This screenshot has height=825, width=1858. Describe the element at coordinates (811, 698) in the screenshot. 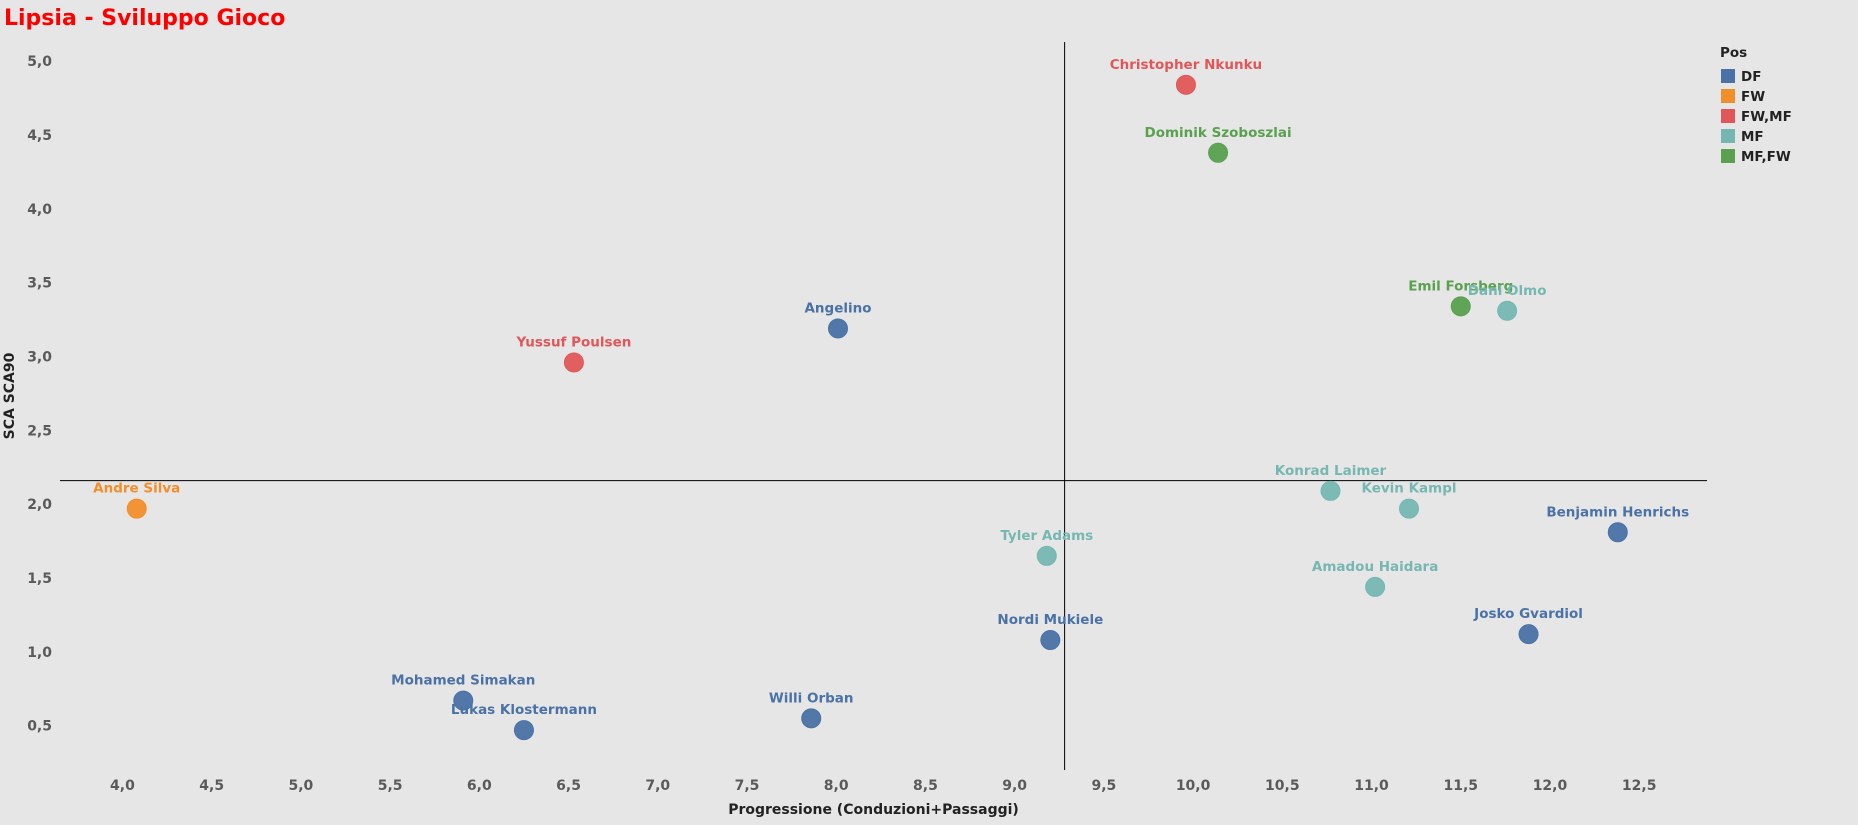

I see `data-label: Willi Orban` at that location.